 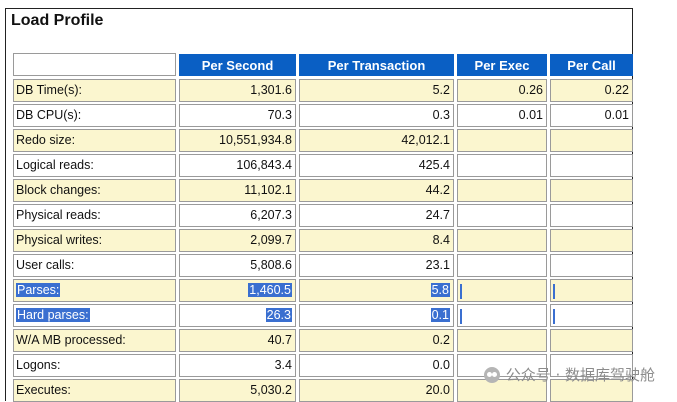 What do you see at coordinates (376, 315) in the screenshot?
I see `cell-per-transaction: 0.1` at bounding box center [376, 315].